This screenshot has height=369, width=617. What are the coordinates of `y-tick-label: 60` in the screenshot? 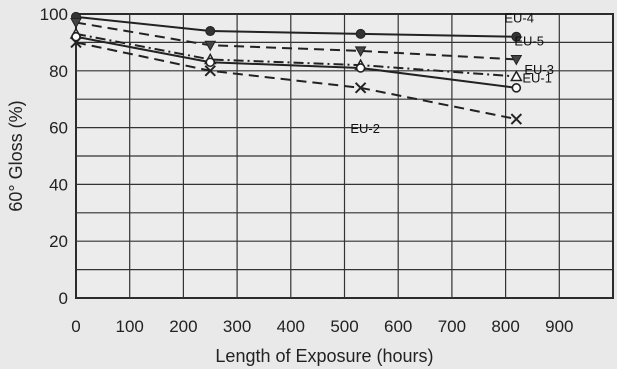 It's located at (58, 128).